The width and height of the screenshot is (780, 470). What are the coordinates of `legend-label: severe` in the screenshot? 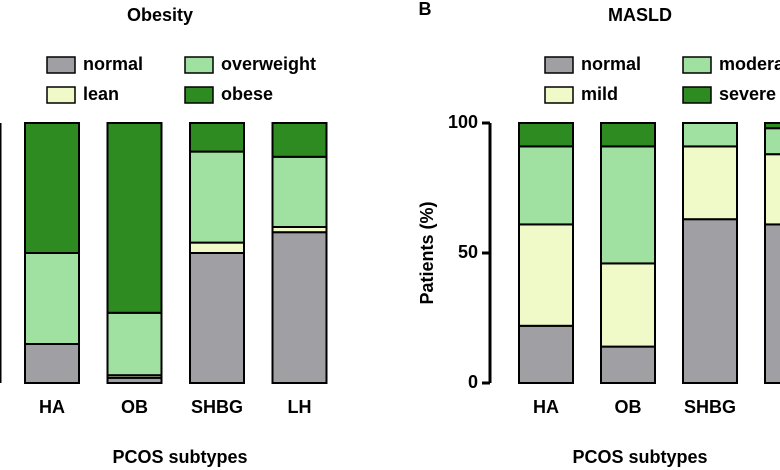 It's located at (747, 94).